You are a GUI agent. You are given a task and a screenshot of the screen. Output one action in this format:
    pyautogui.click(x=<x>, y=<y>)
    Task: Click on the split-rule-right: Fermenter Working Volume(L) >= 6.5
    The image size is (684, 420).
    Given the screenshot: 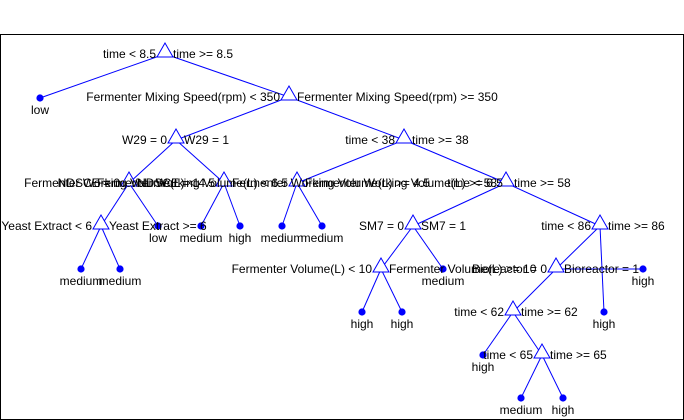 What is the action you would take?
    pyautogui.click(x=404, y=183)
    